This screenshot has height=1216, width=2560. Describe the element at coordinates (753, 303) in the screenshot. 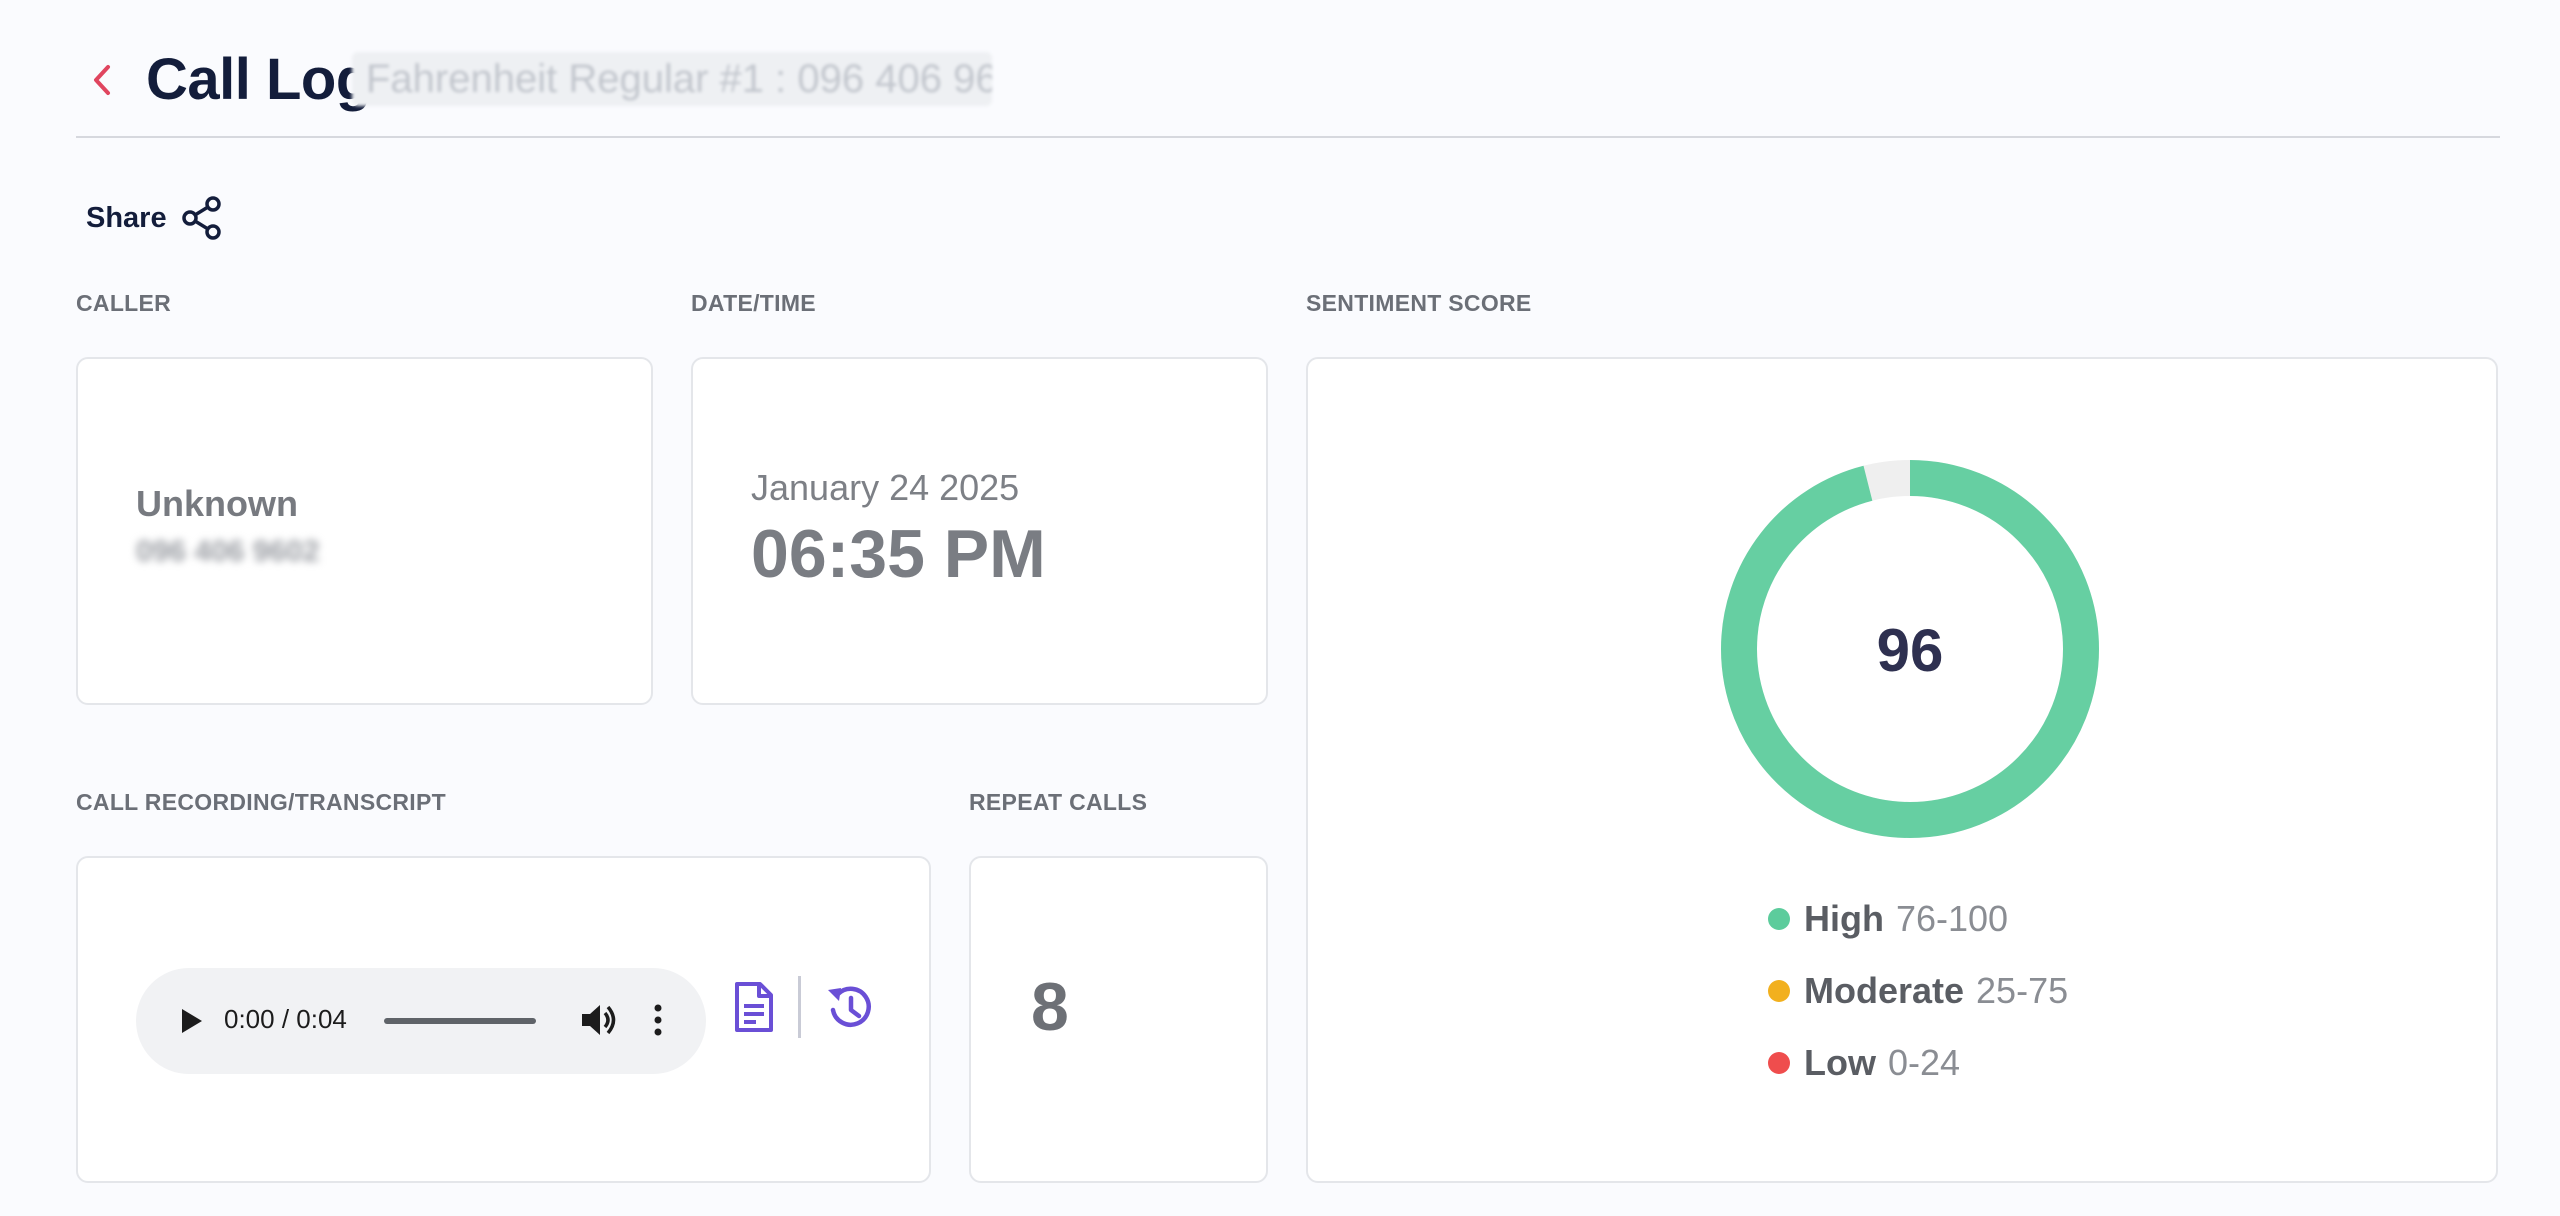

I see `datetime-section-label: DATE/TIME` at that location.